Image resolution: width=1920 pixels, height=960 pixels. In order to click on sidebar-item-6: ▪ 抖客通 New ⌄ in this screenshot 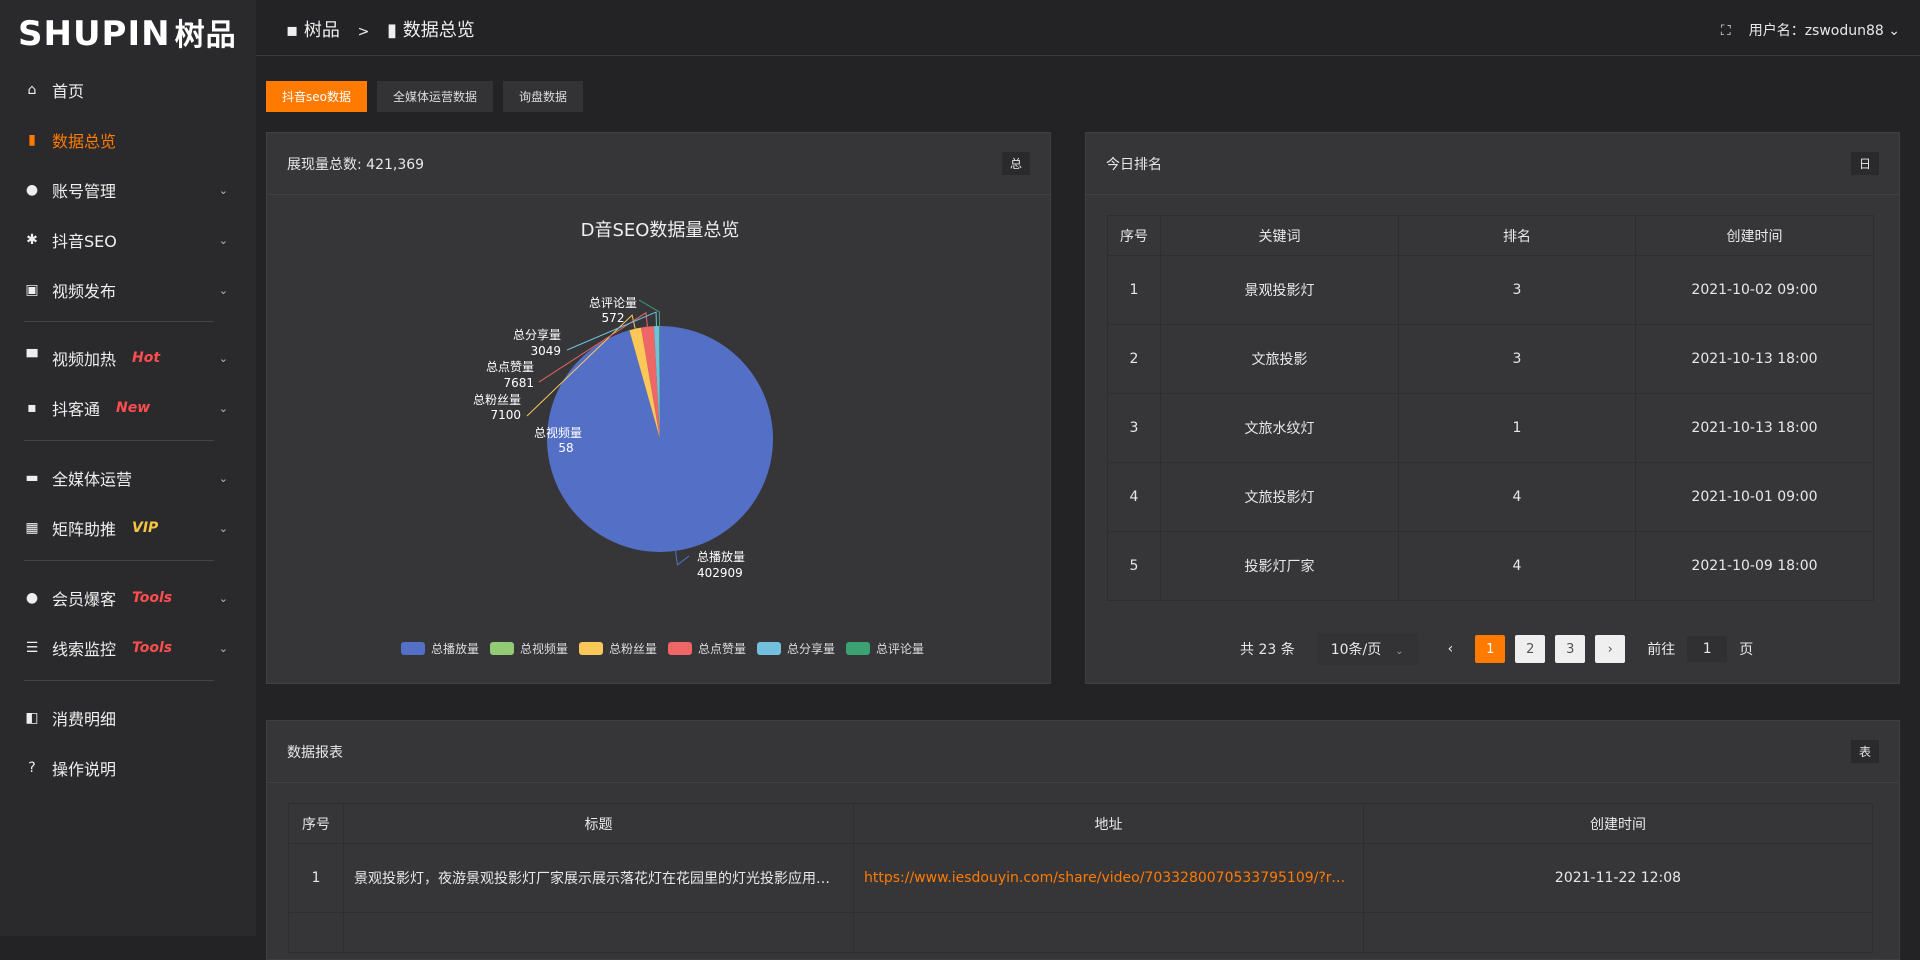, I will do `click(128, 408)`.